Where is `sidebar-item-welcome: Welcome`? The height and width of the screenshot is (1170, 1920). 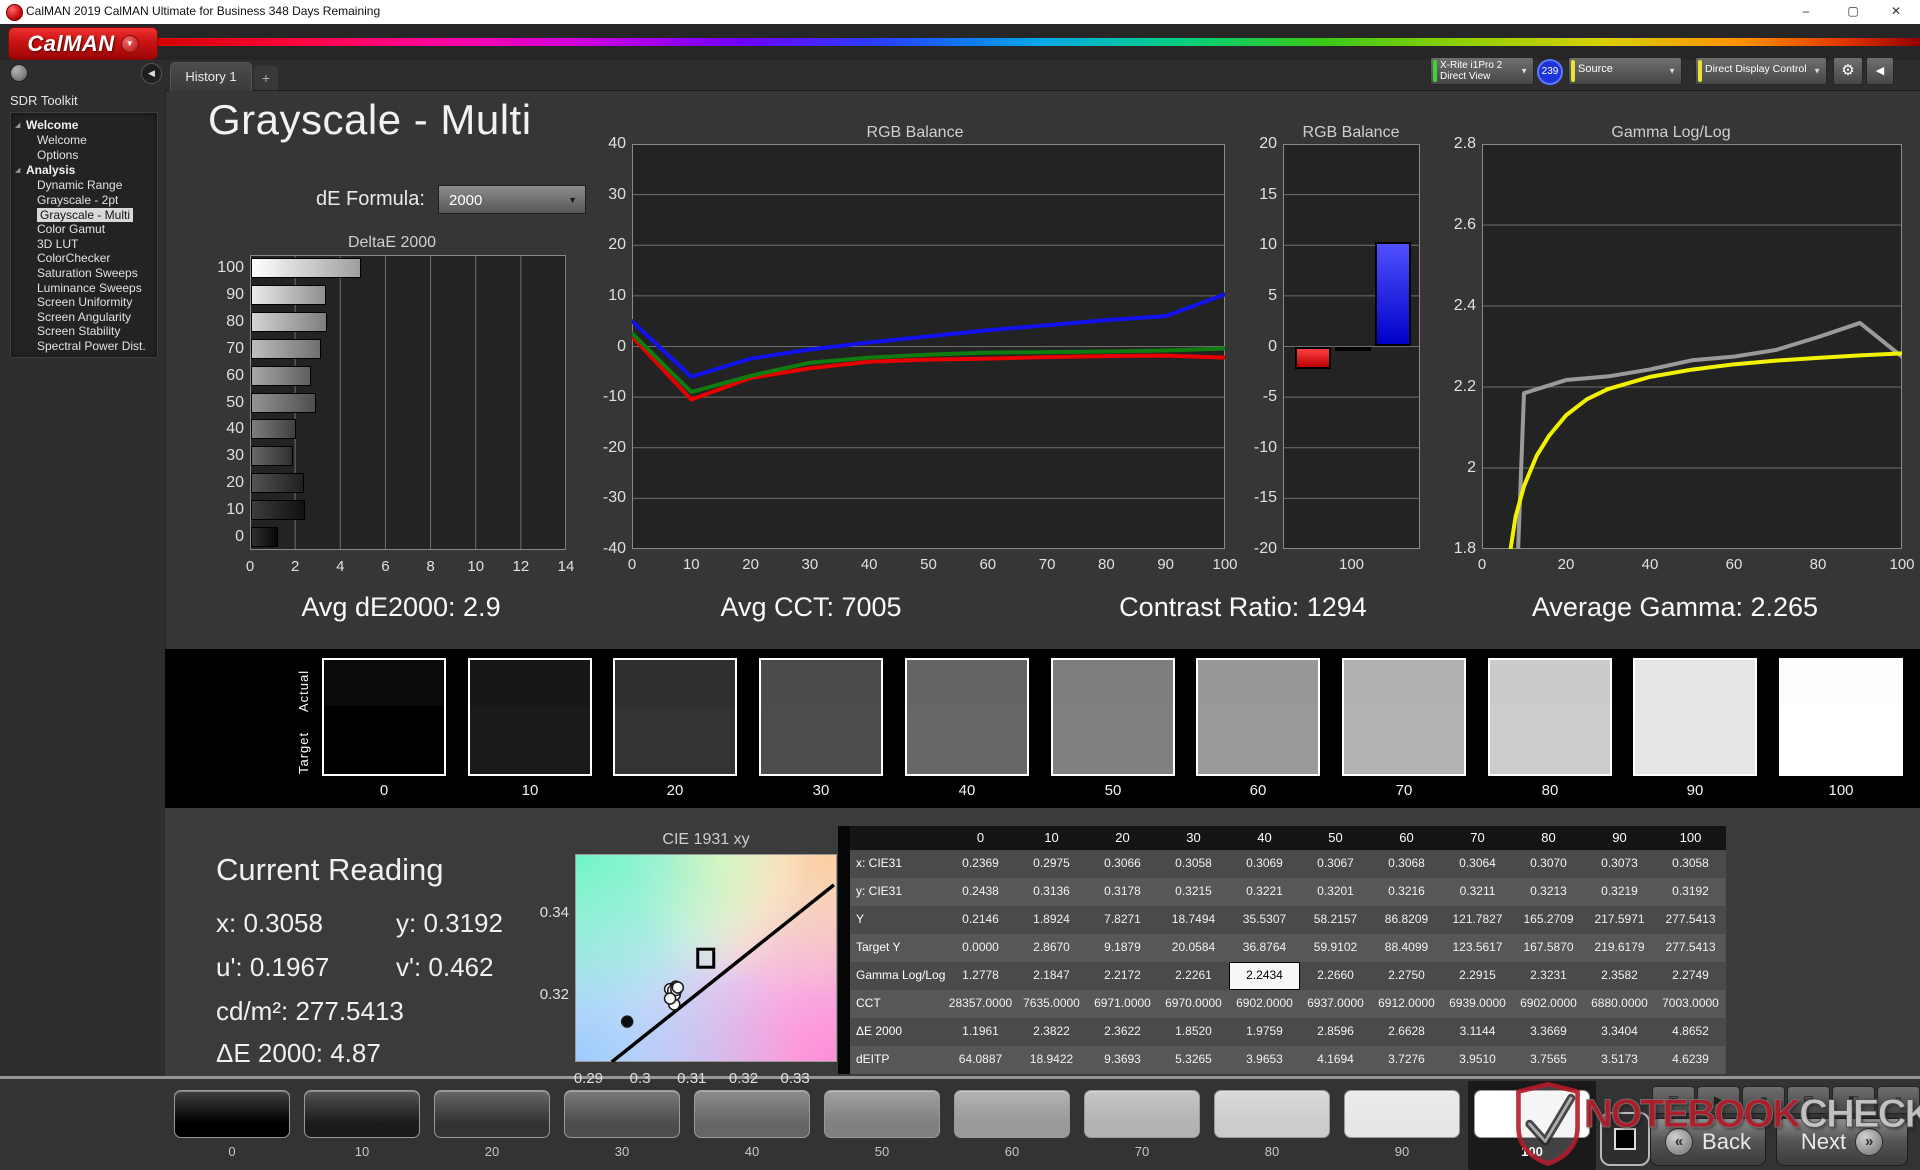 sidebar-item-welcome: Welcome is located at coordinates (84, 140).